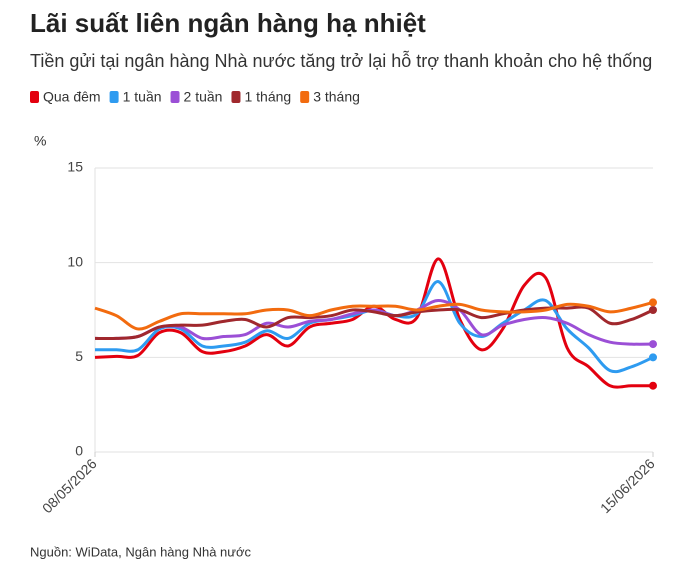  Describe the element at coordinates (79, 451) in the screenshot. I see `y-tick-label: 0` at that location.